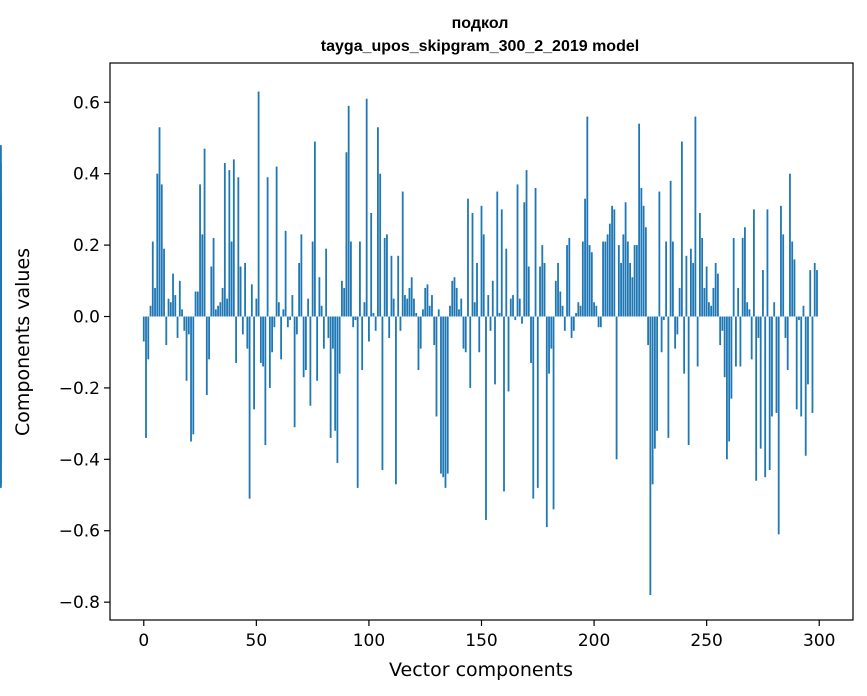 The height and width of the screenshot is (696, 867). What do you see at coordinates (86, 103) in the screenshot?
I see `y-tick-label: 0.6` at bounding box center [86, 103].